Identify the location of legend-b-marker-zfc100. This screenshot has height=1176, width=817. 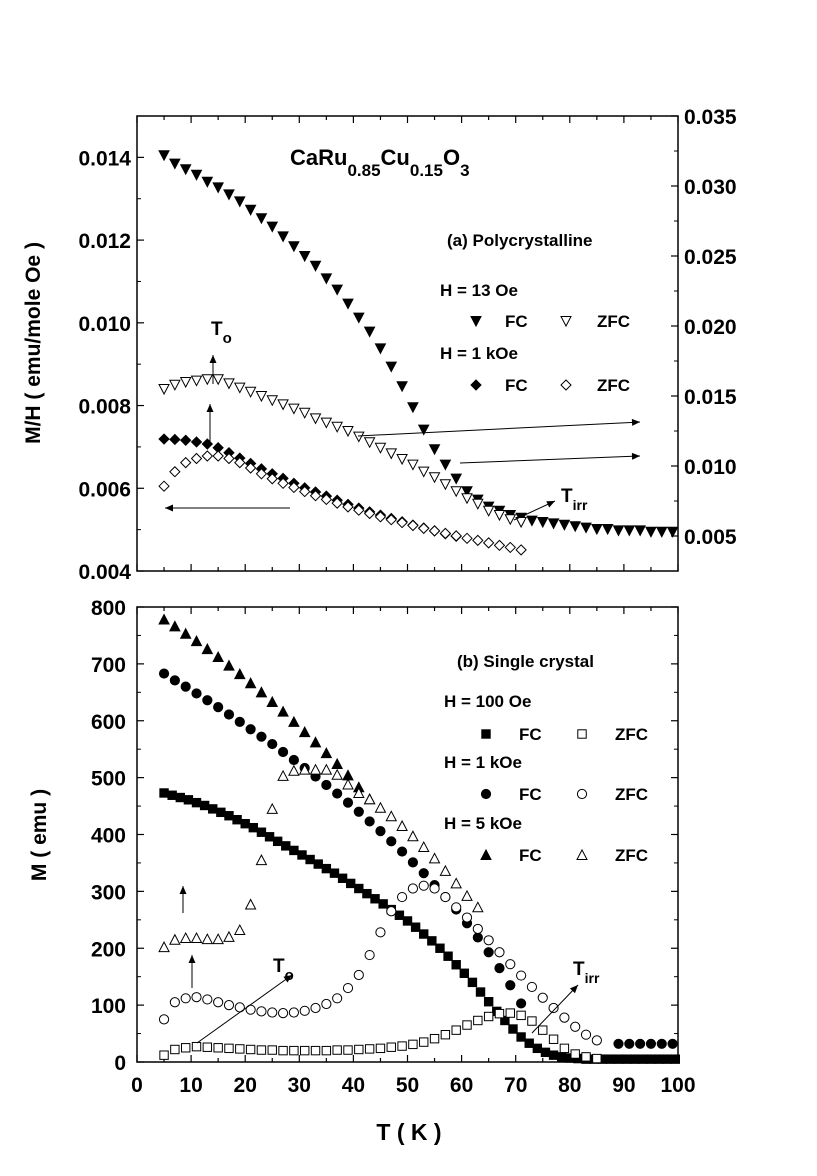
(582, 734).